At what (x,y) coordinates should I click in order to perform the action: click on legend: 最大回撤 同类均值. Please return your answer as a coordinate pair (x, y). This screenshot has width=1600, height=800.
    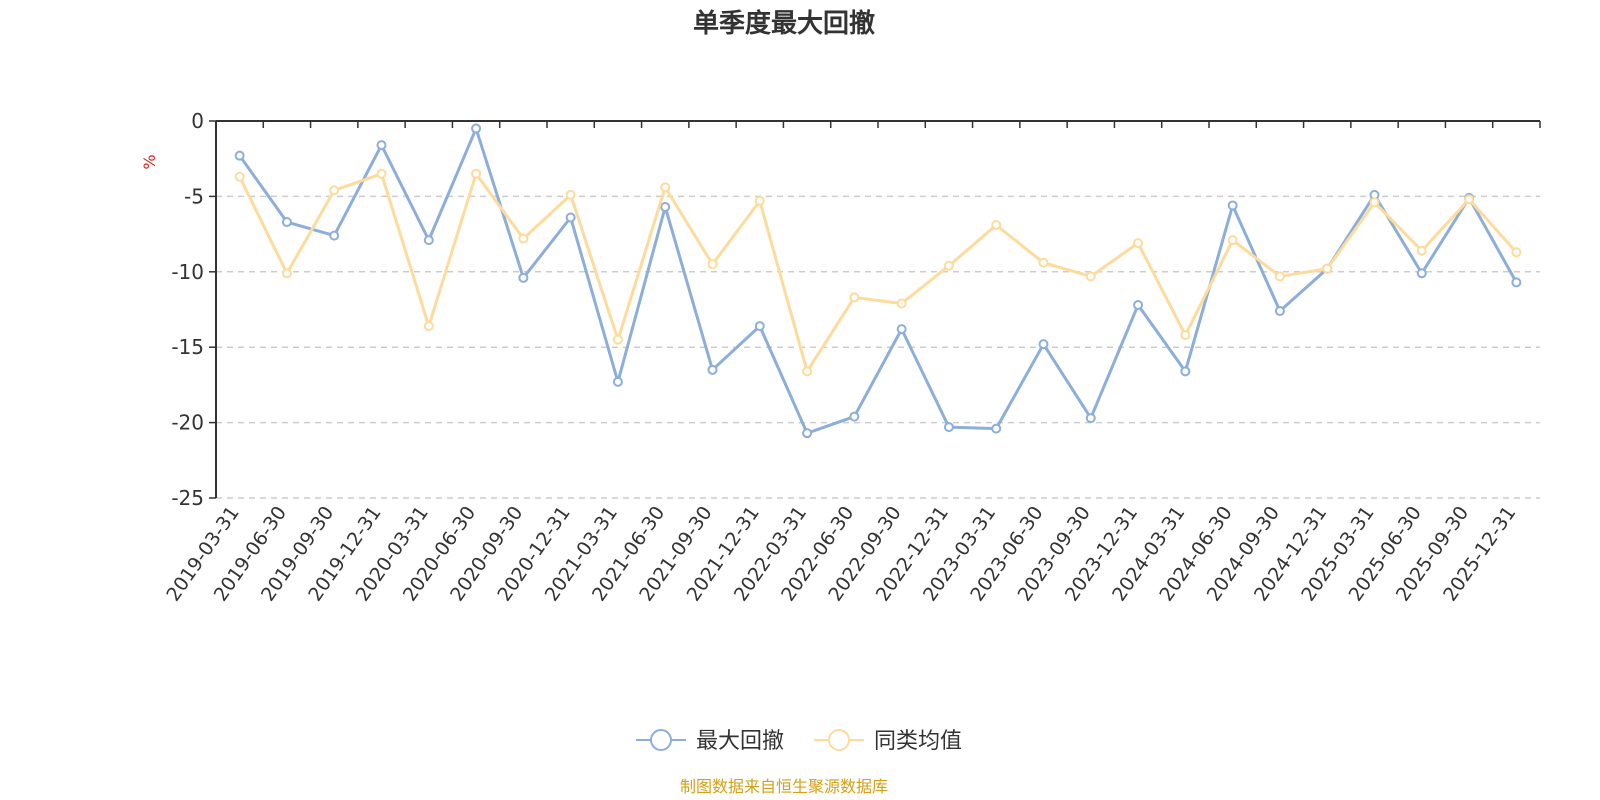
    Looking at the image, I should click on (799, 741).